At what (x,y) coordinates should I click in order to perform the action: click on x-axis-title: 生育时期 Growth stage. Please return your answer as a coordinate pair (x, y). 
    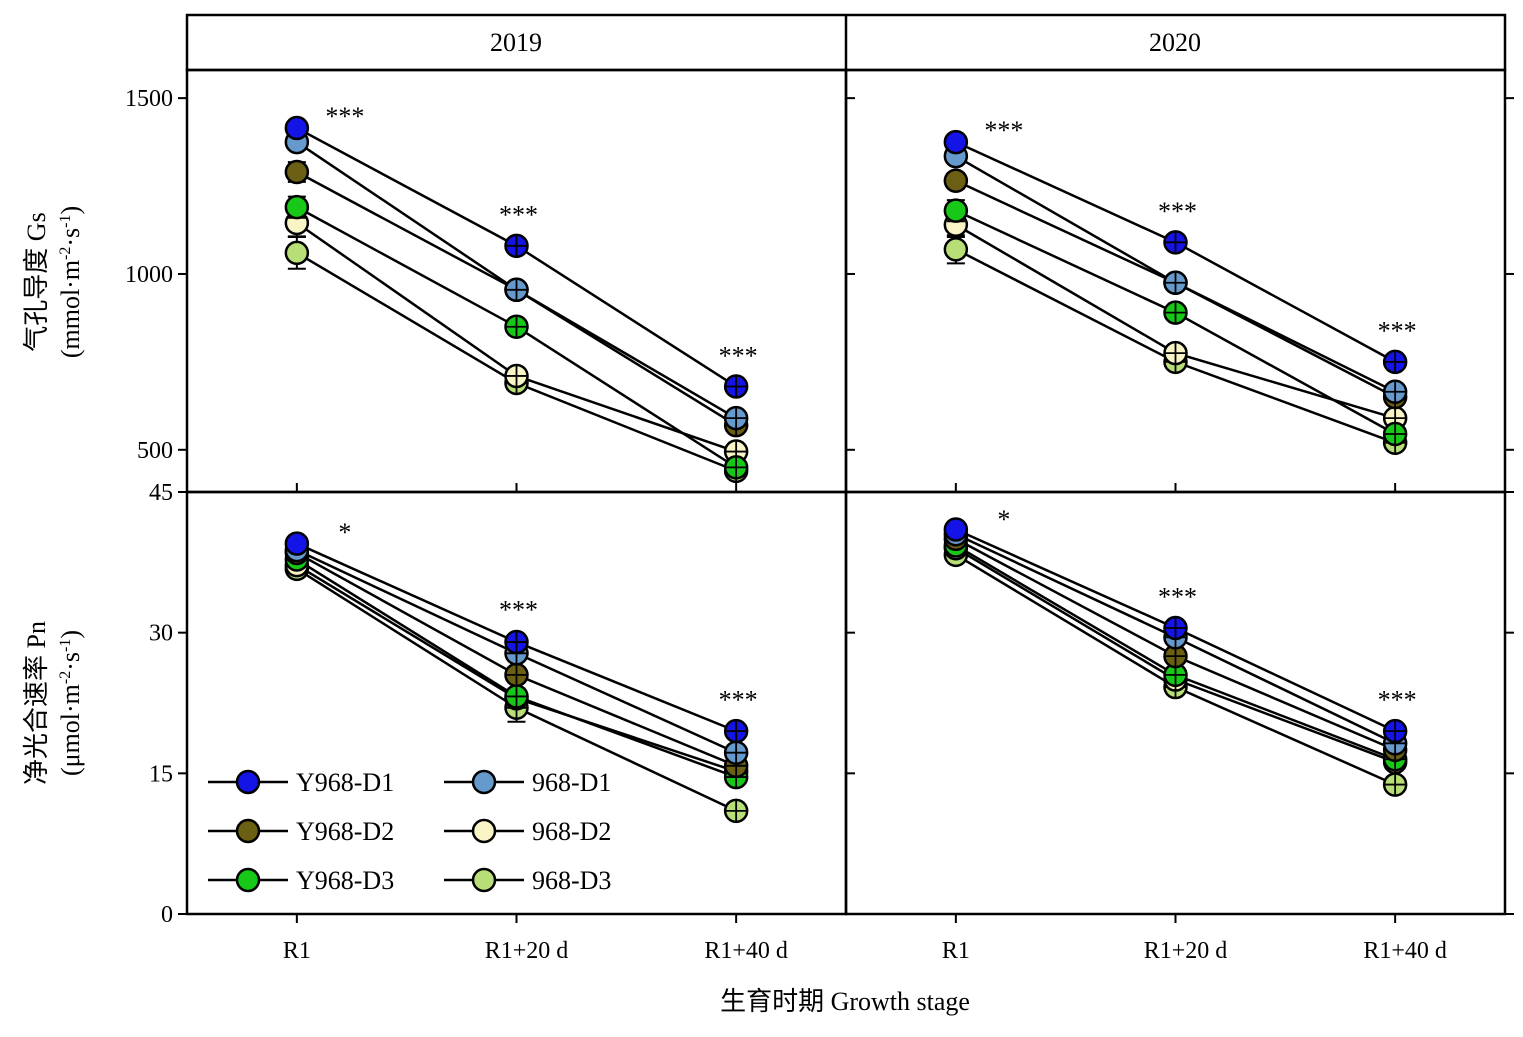
    Looking at the image, I should click on (845, 1001).